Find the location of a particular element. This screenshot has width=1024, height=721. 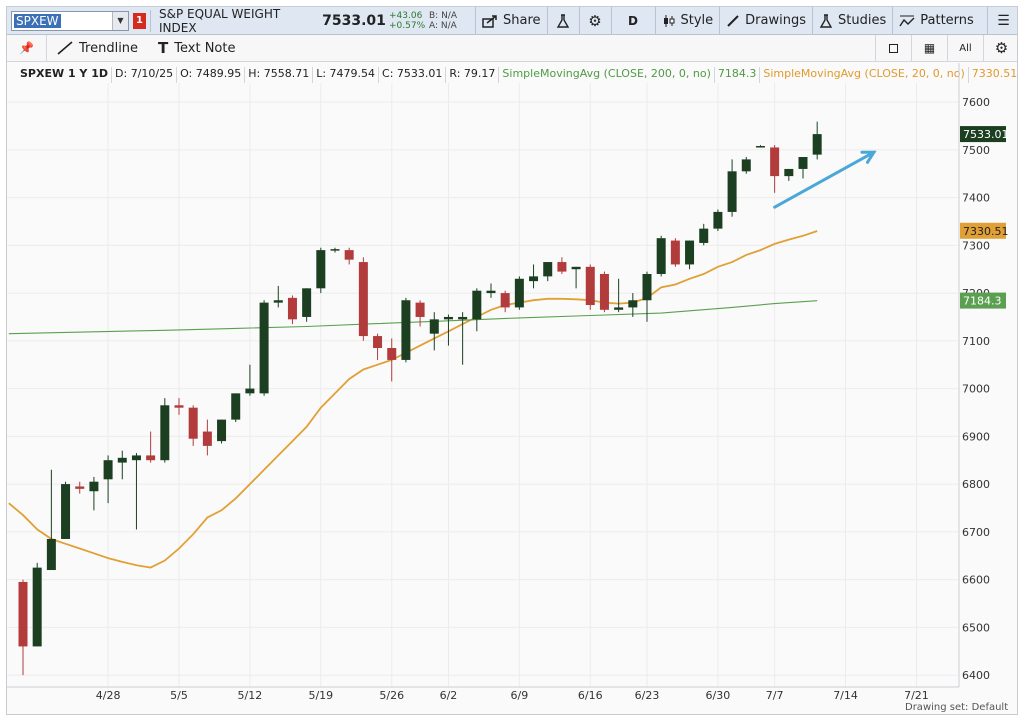

change-abs: +43.06 is located at coordinates (406, 15).